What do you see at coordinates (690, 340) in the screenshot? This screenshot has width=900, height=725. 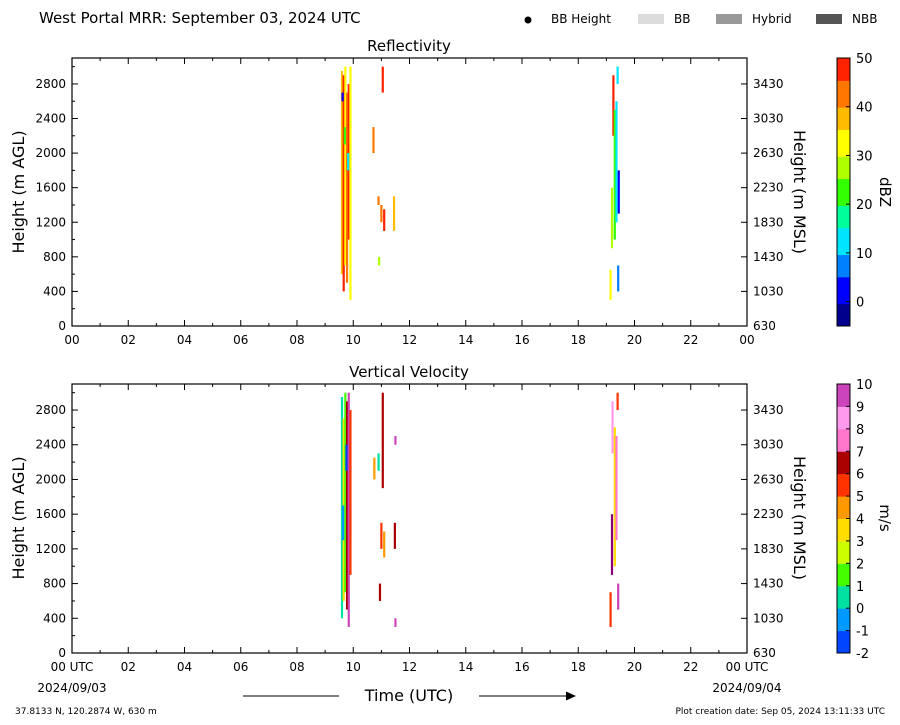 I see `x-tick-label: 22` at bounding box center [690, 340].